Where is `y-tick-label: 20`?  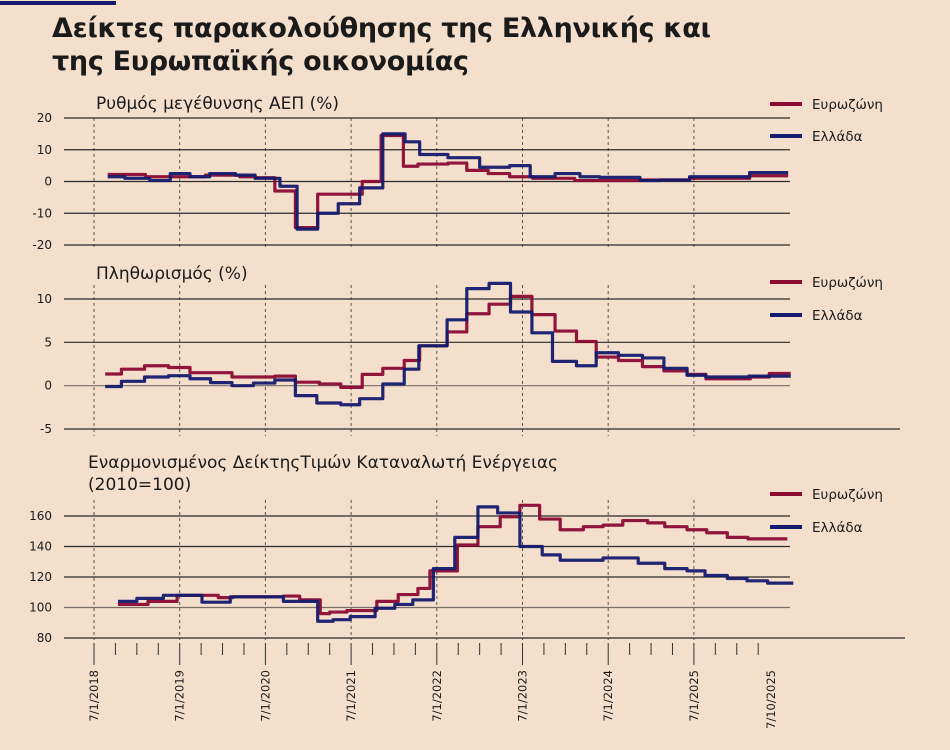 y-tick-label: 20 is located at coordinates (44, 118).